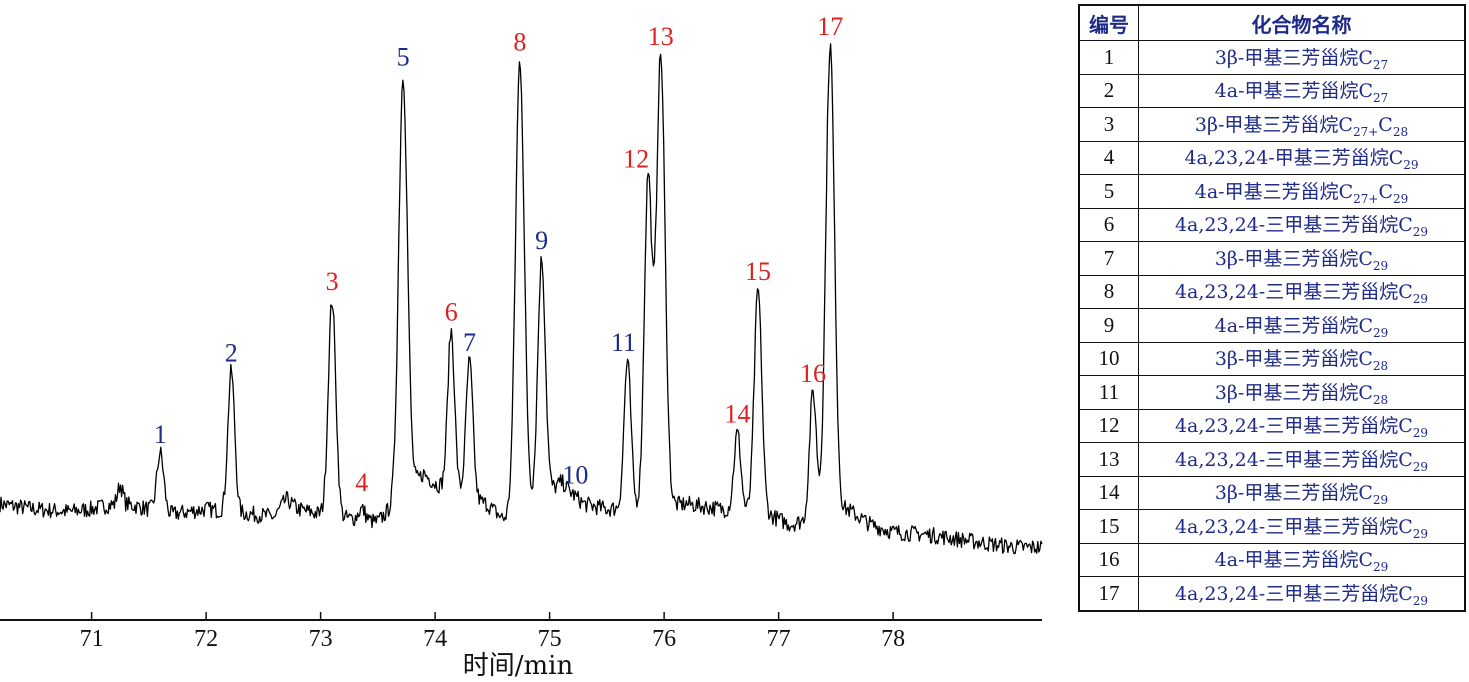  What do you see at coordinates (758, 271) in the screenshot?
I see `peak-label-15: 15` at bounding box center [758, 271].